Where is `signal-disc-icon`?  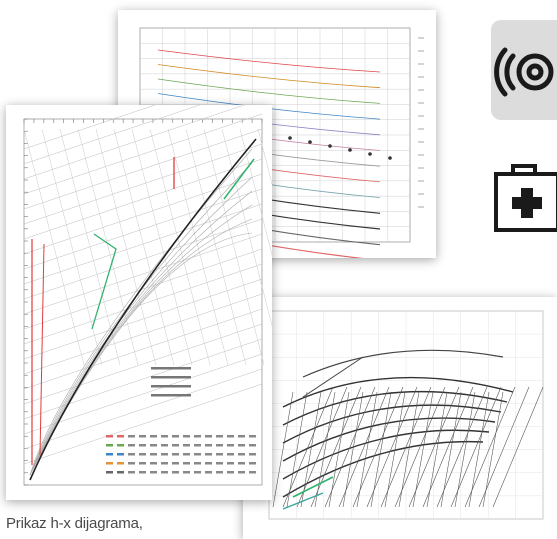
signal-disc-icon is located at coordinates (524, 72).